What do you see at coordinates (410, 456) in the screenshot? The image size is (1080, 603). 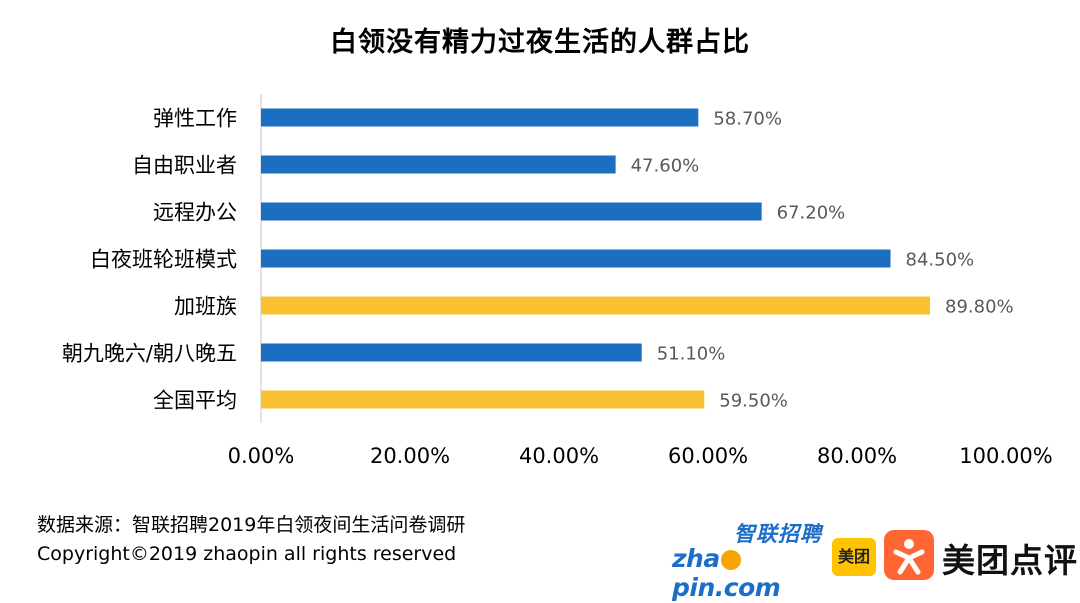 I see `x-tick-label: 20.00%` at bounding box center [410, 456].